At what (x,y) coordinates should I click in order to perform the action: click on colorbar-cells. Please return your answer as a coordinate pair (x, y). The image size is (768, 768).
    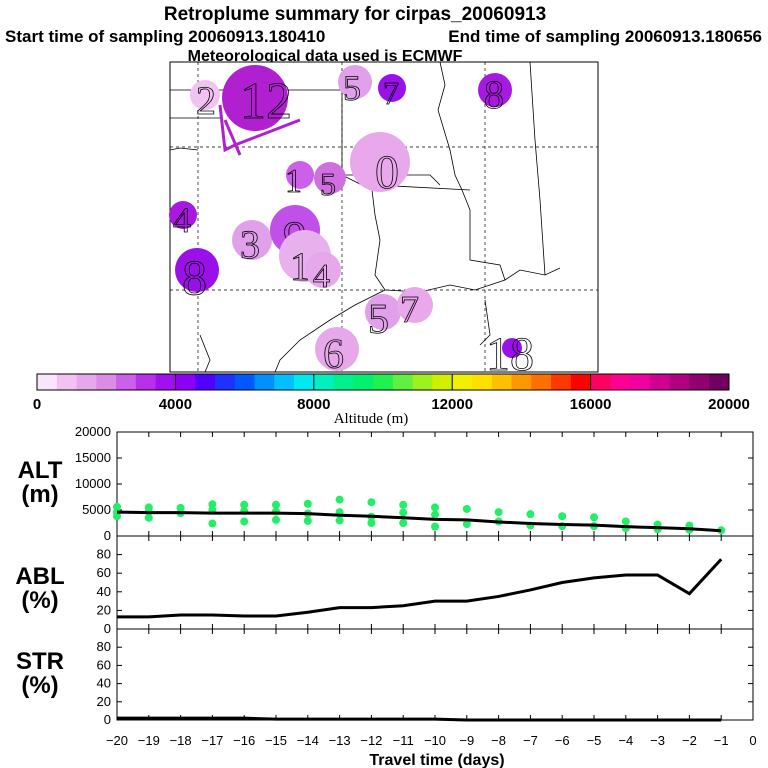
    Looking at the image, I should click on (383, 382).